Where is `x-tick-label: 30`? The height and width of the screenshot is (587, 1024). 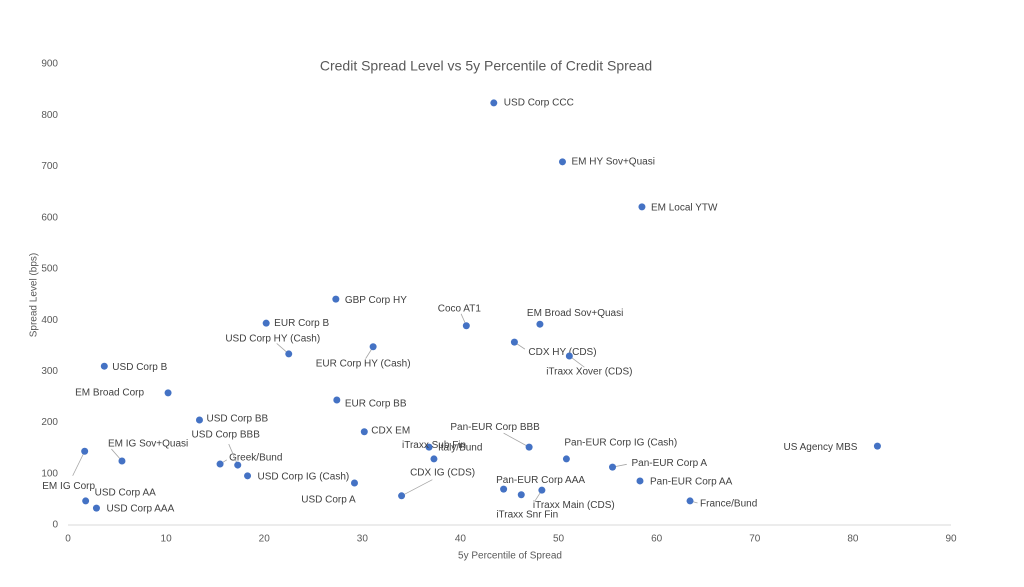
x-tick-label: 30 is located at coordinates (363, 539).